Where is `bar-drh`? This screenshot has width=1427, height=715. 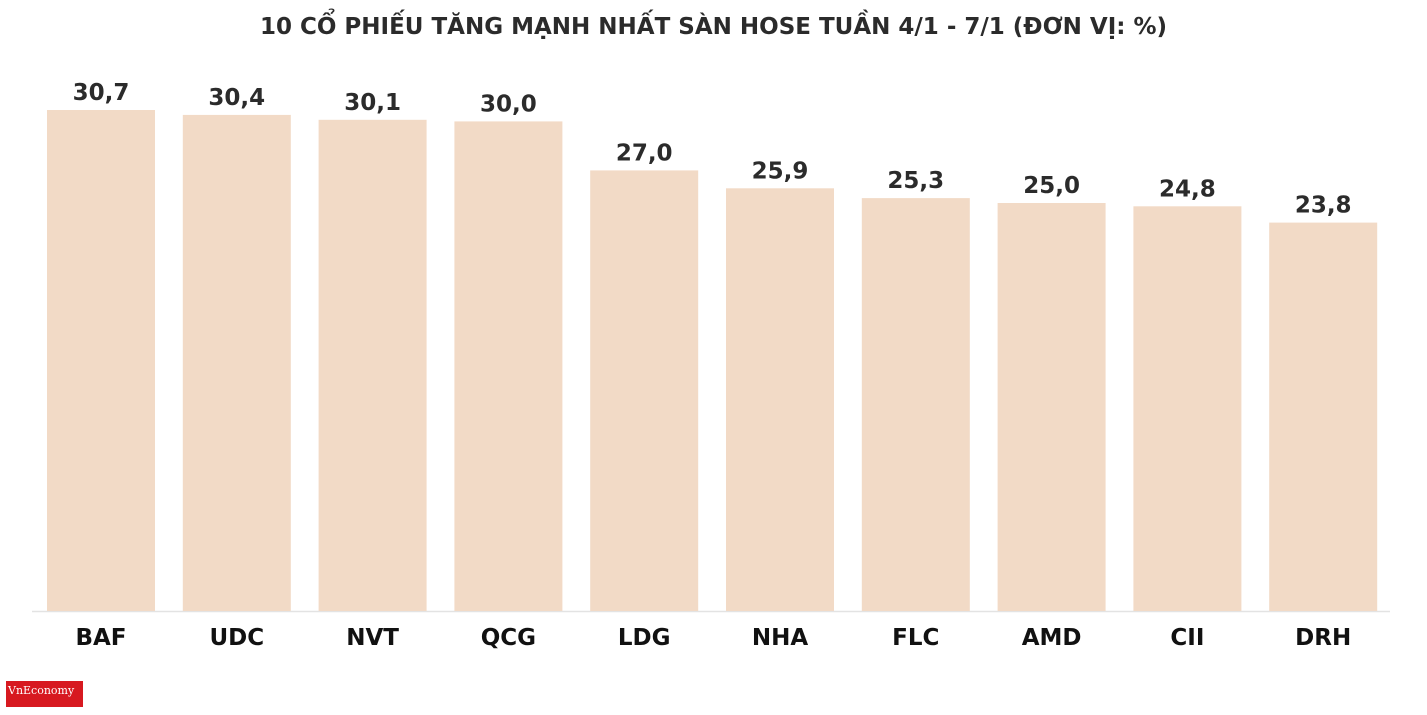 bar-drh is located at coordinates (1323, 416).